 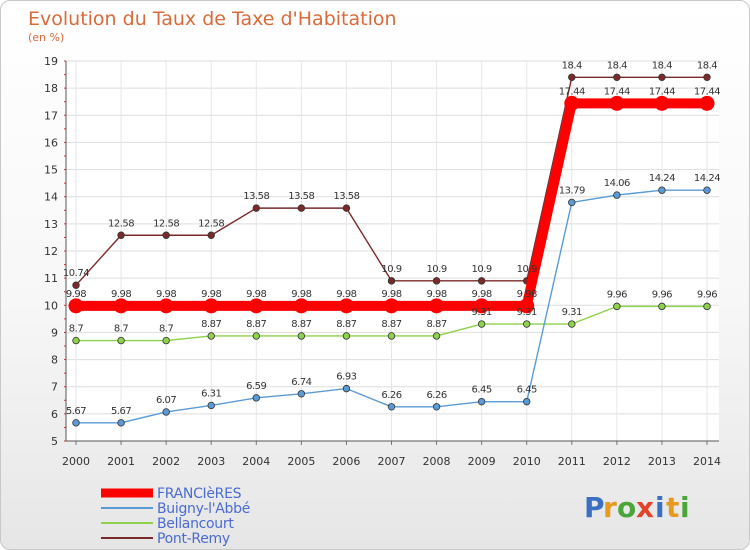 What do you see at coordinates (610, 507) in the screenshot?
I see `logo-letter: r` at bounding box center [610, 507].